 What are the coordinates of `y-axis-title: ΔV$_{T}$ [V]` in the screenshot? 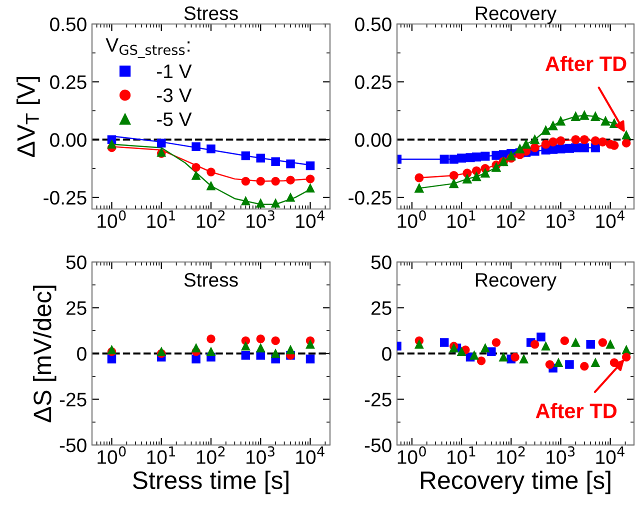 It's located at (28, 117).